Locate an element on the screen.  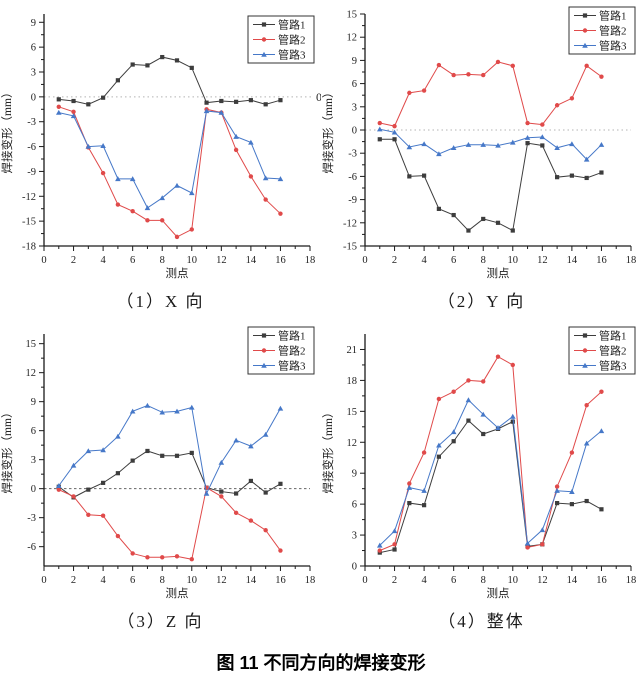
svg-text: -12 is located at coordinates (350, 223).